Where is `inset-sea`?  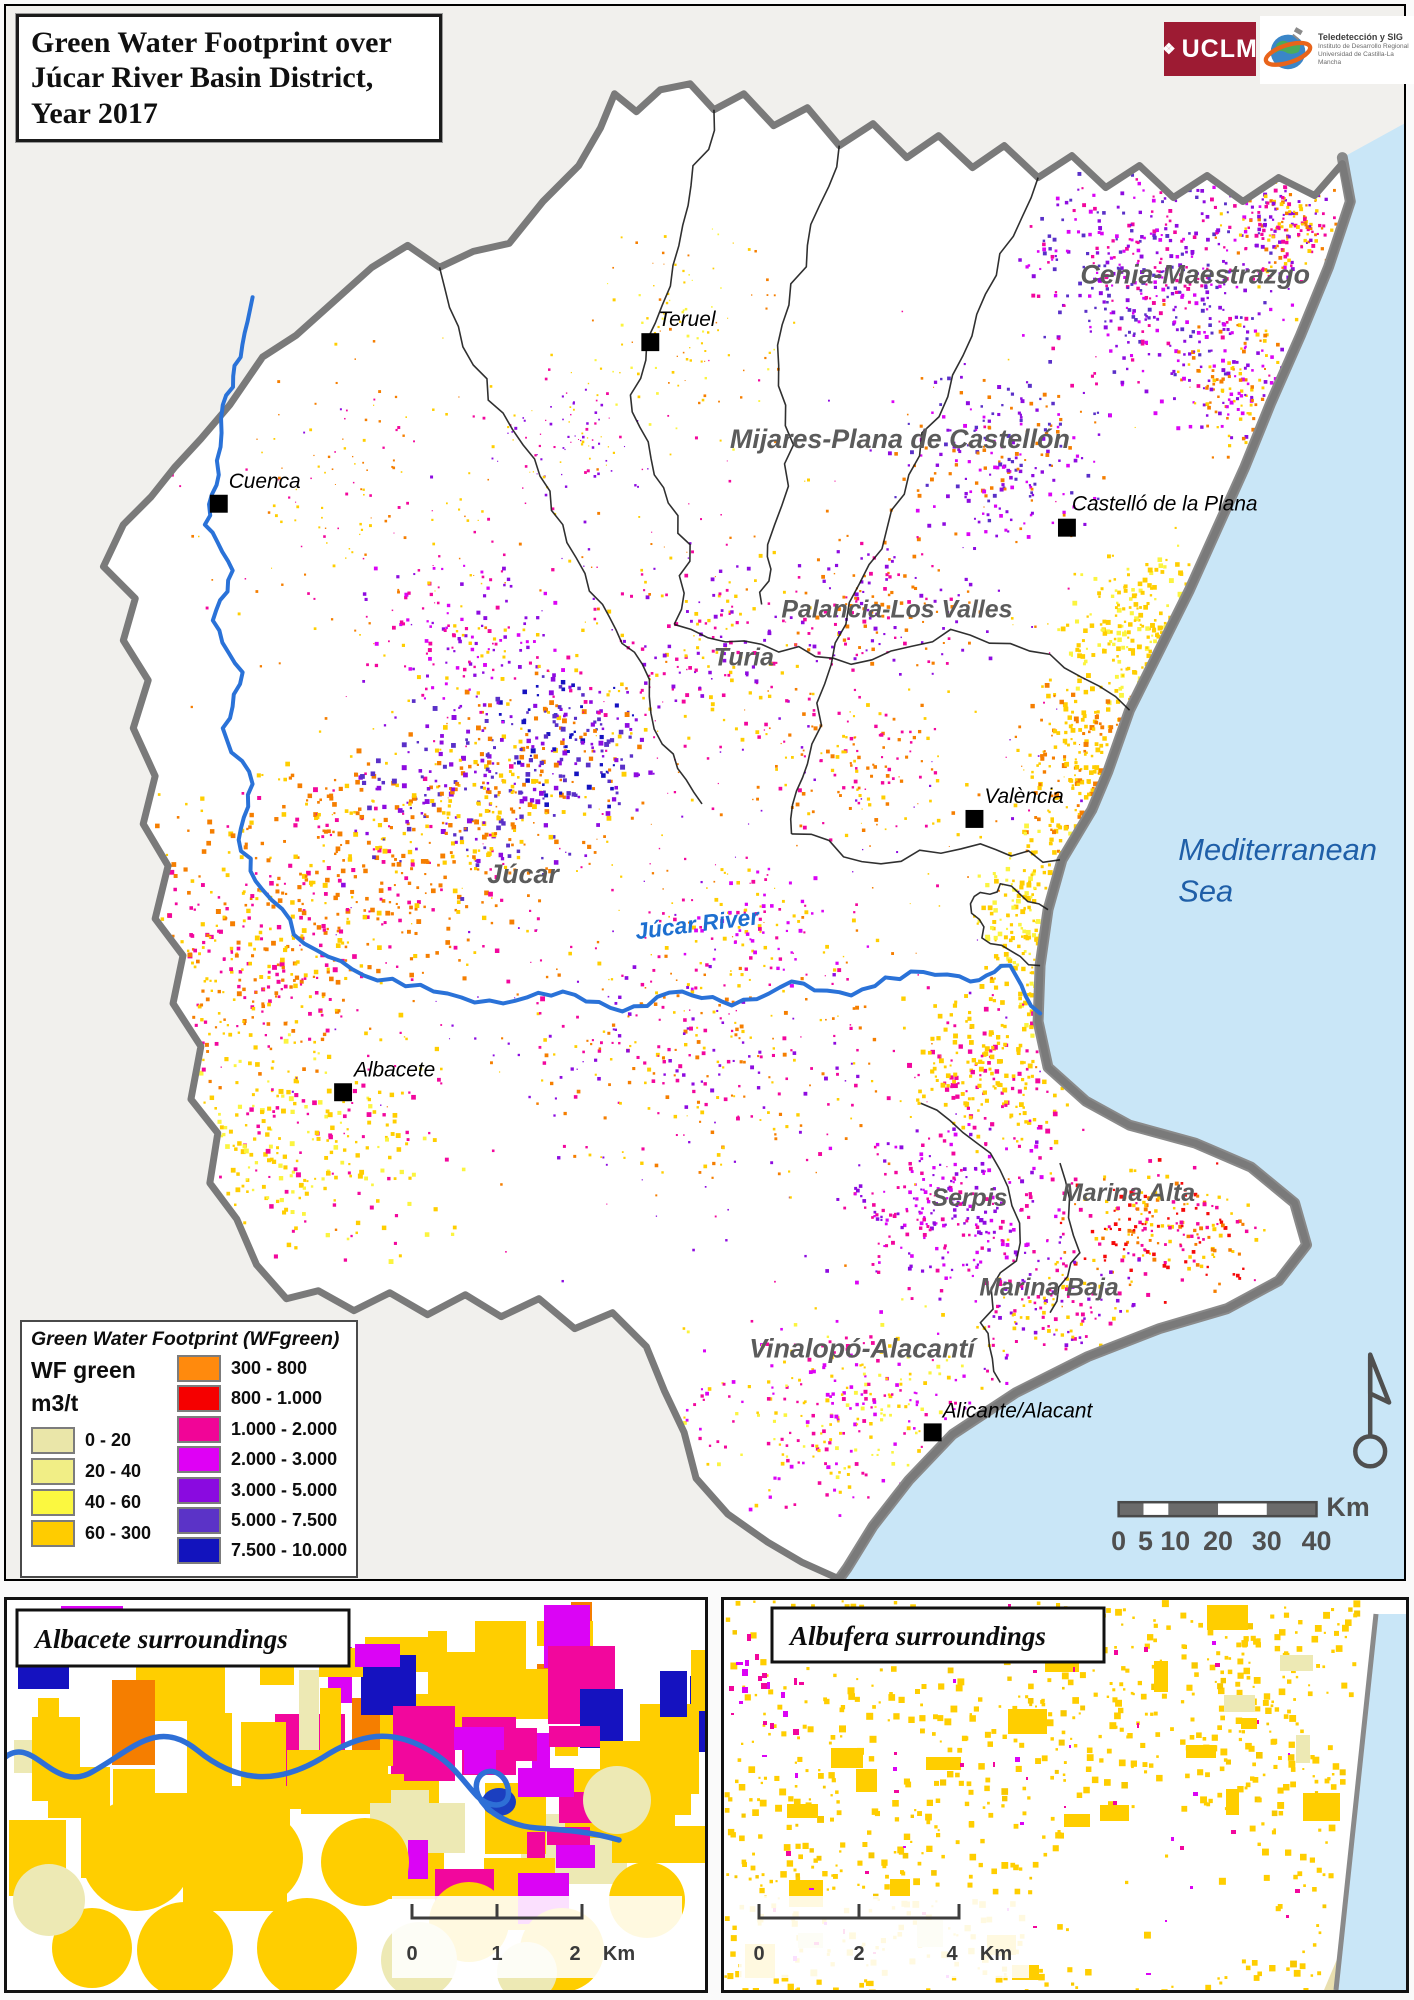 inset-sea is located at coordinates (1371, 1802).